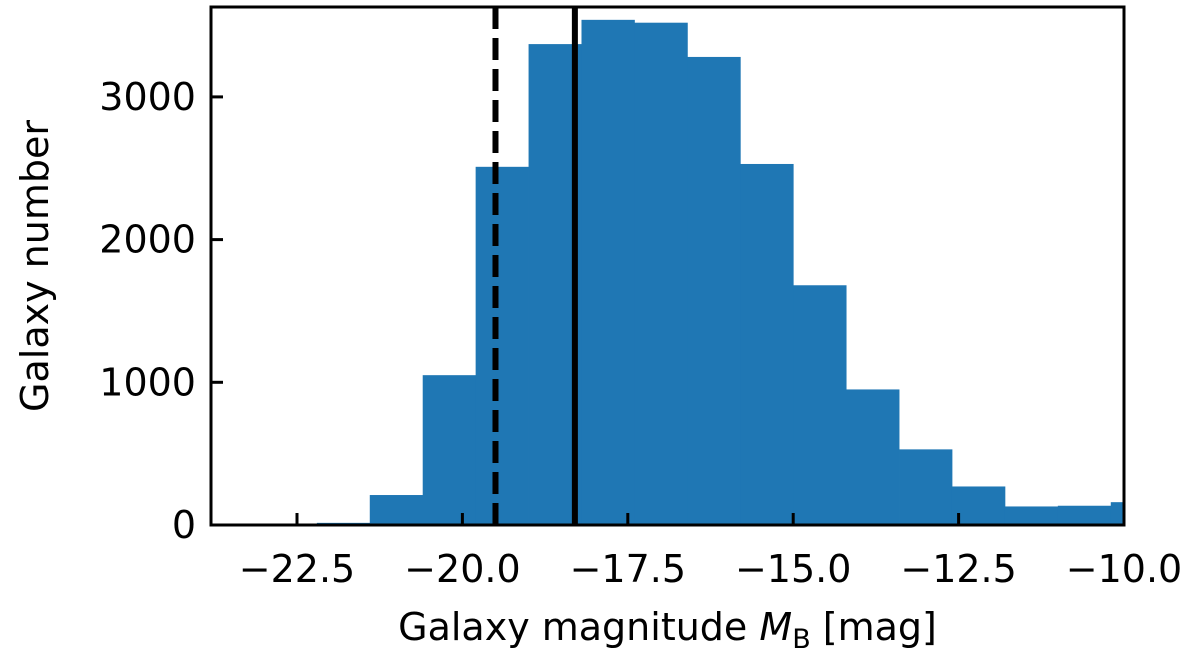 The image size is (1200, 660). What do you see at coordinates (710, 552) in the screenshot?
I see `x-axis-ticks: −22.5 −20.0 −17.5 −15.0 −12.5 −10.0` at bounding box center [710, 552].